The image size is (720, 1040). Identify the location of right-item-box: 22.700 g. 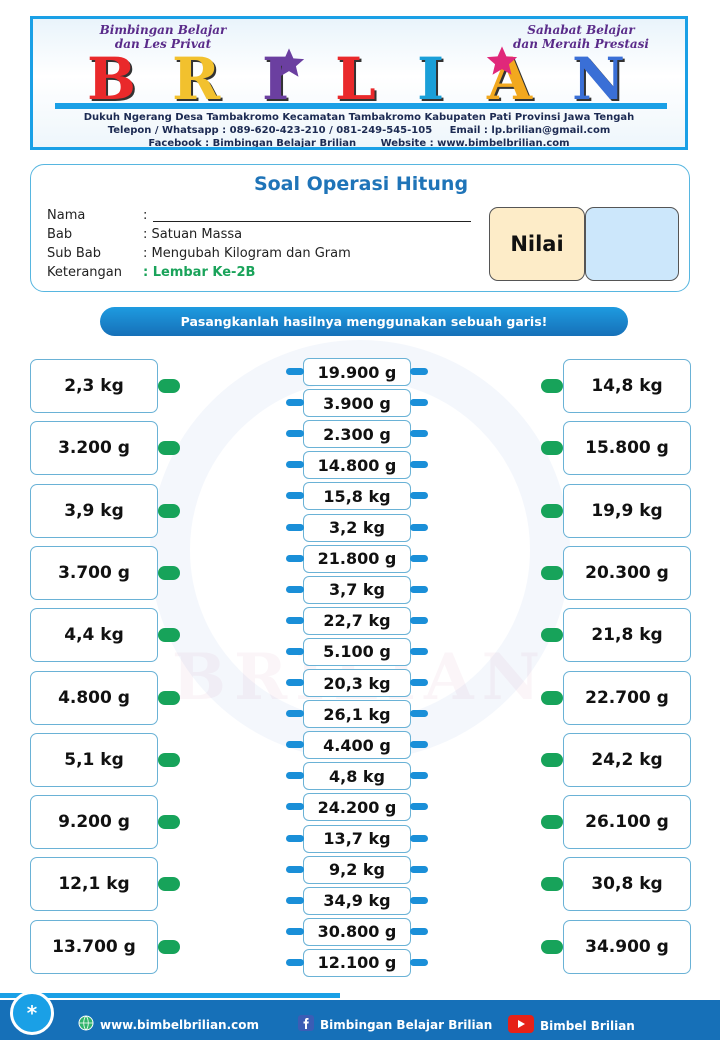
(627, 697).